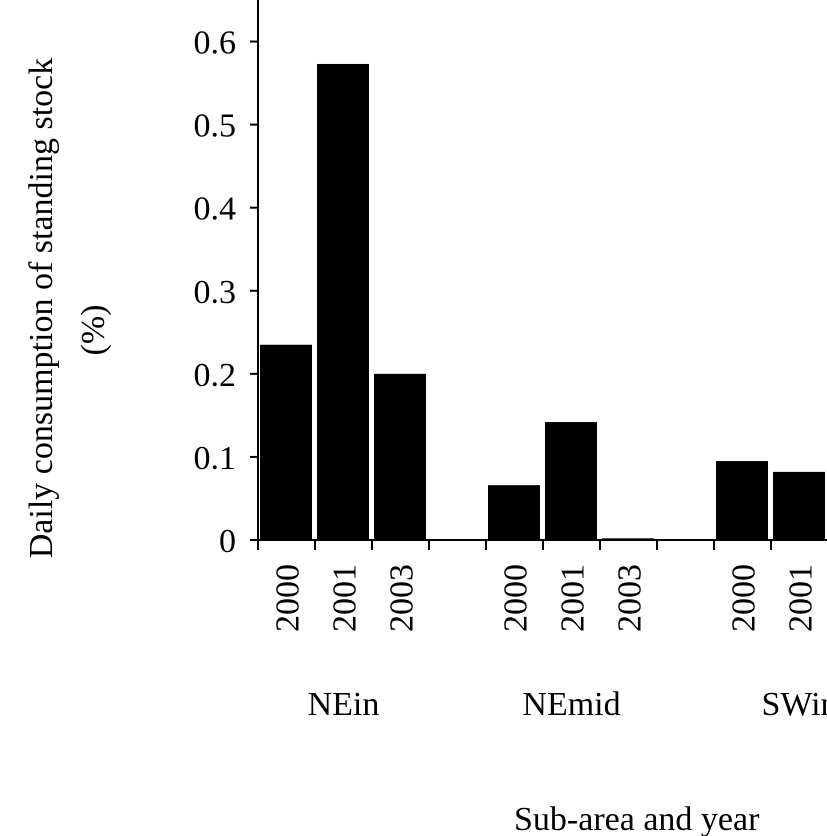 The width and height of the screenshot is (827, 836). Describe the element at coordinates (93, 330) in the screenshot. I see `y-axis-title-line-2: (%)` at that location.